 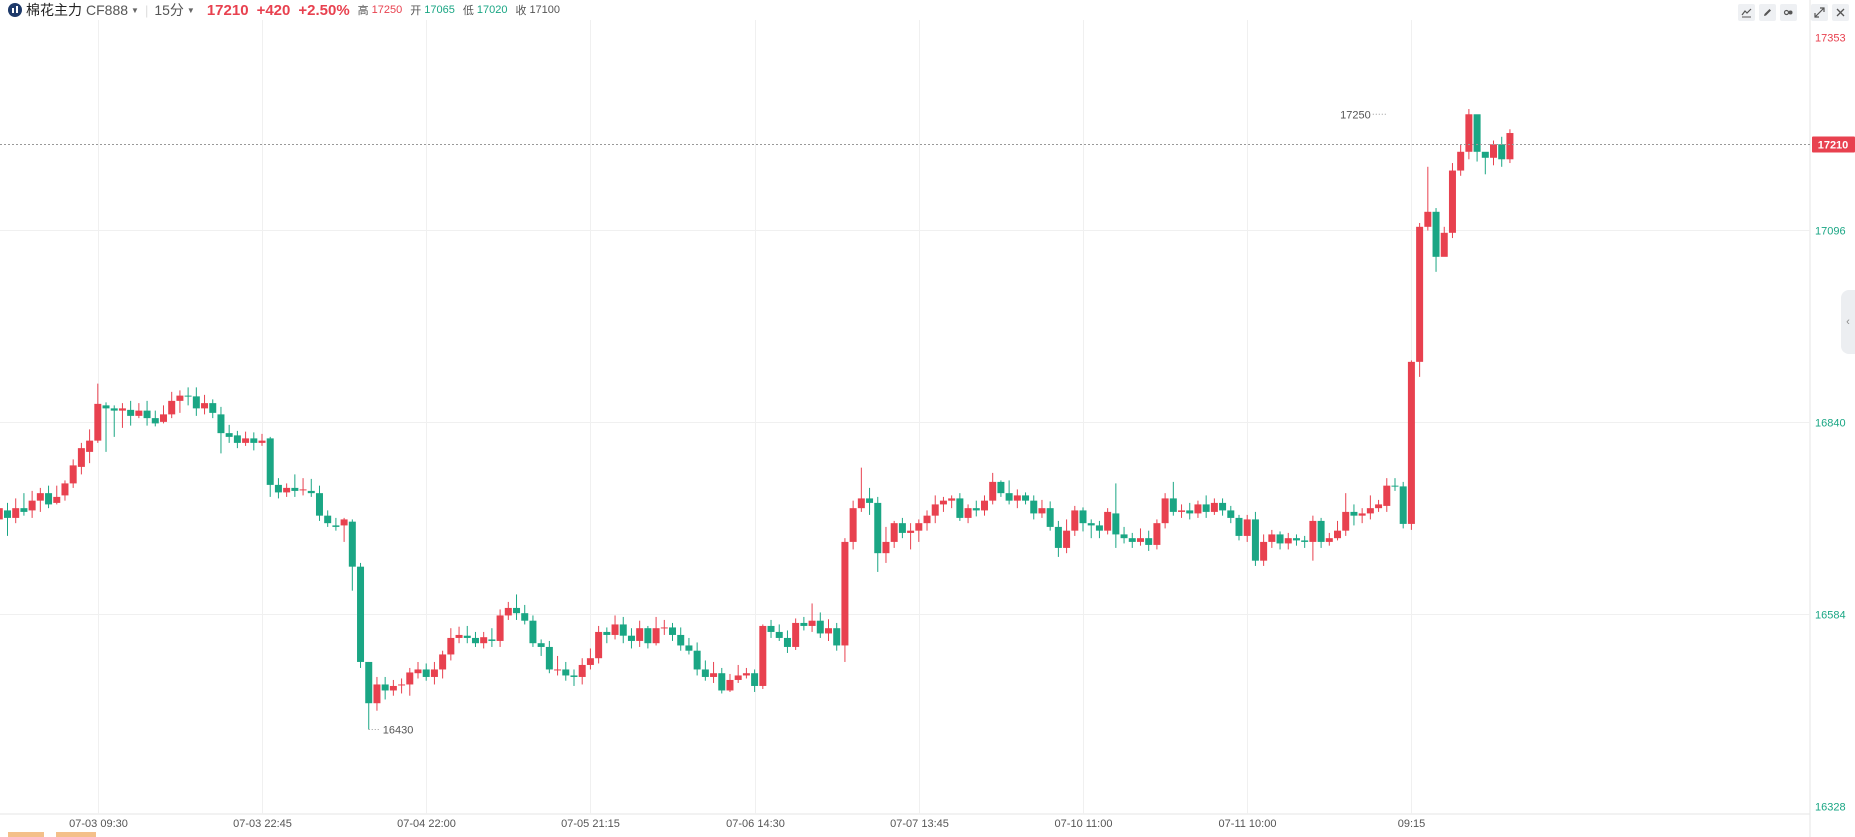 What do you see at coordinates (98, 824) in the screenshot?
I see `x-tick-label: 07-03 09:30` at bounding box center [98, 824].